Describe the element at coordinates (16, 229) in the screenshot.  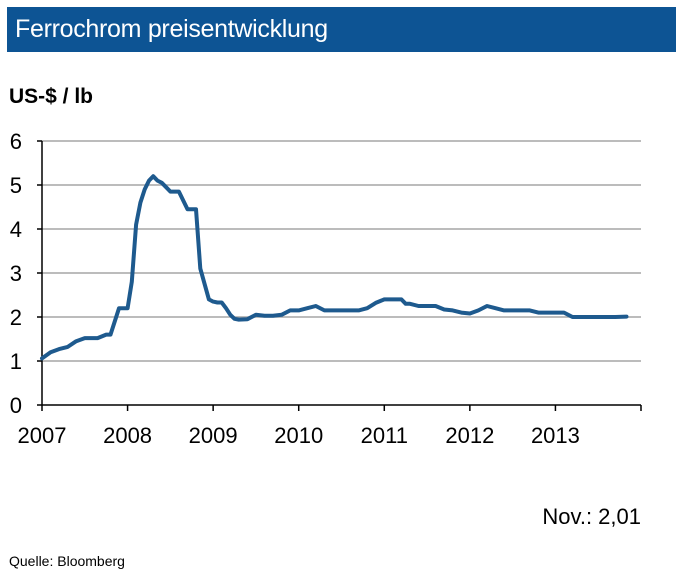
I see `y-tick-label: 4` at that location.